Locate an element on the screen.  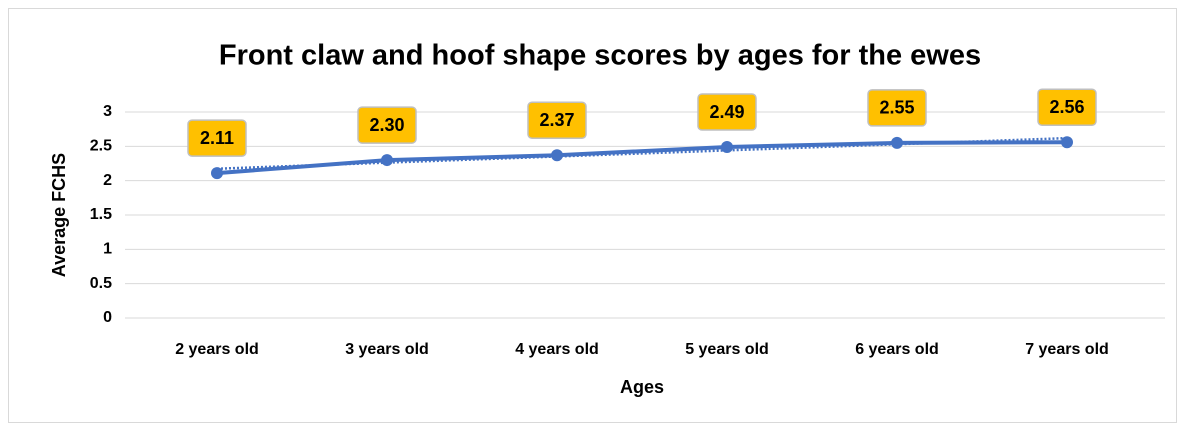
x-tick-label: 2 years old is located at coordinates (217, 349).